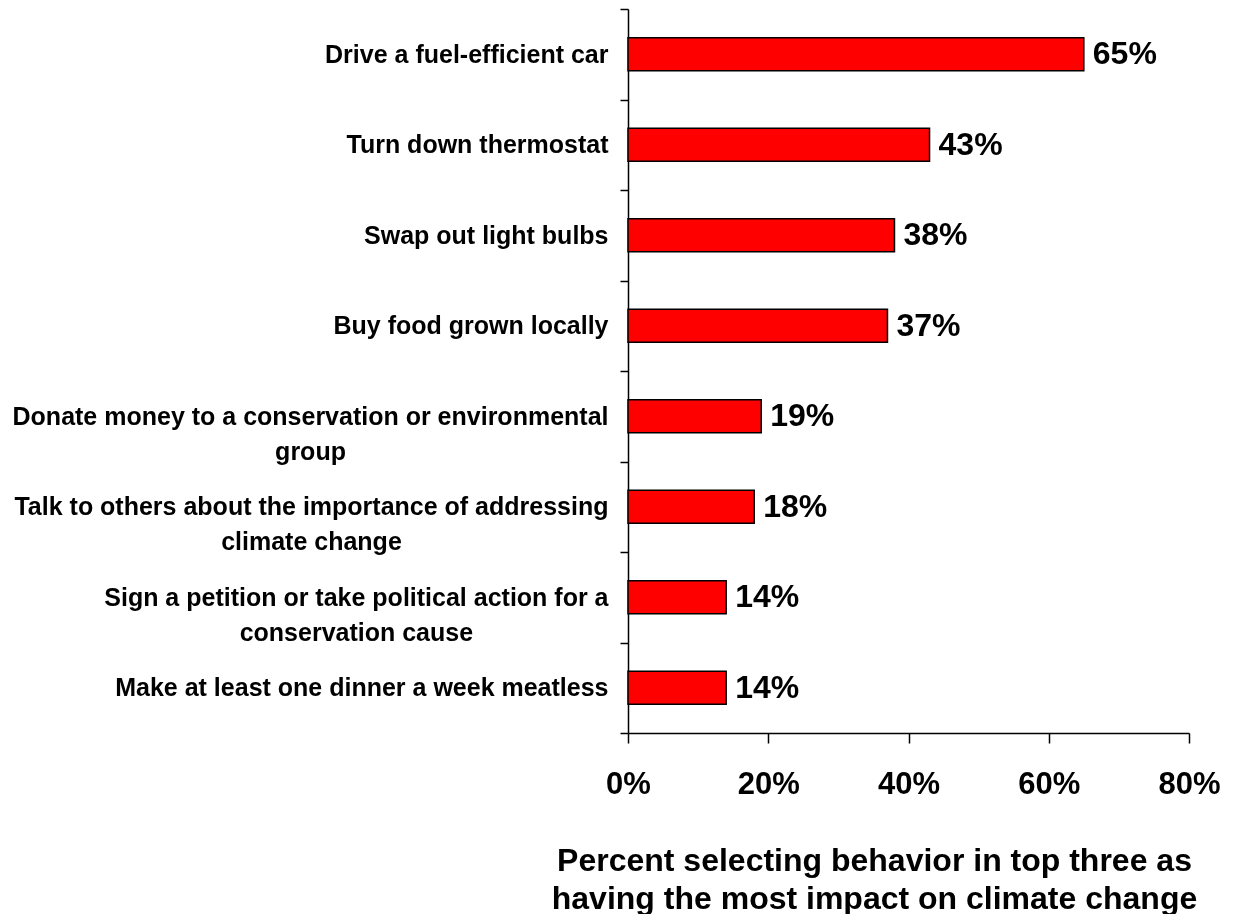  What do you see at coordinates (935, 234) in the screenshot?
I see `data-label: 38%` at bounding box center [935, 234].